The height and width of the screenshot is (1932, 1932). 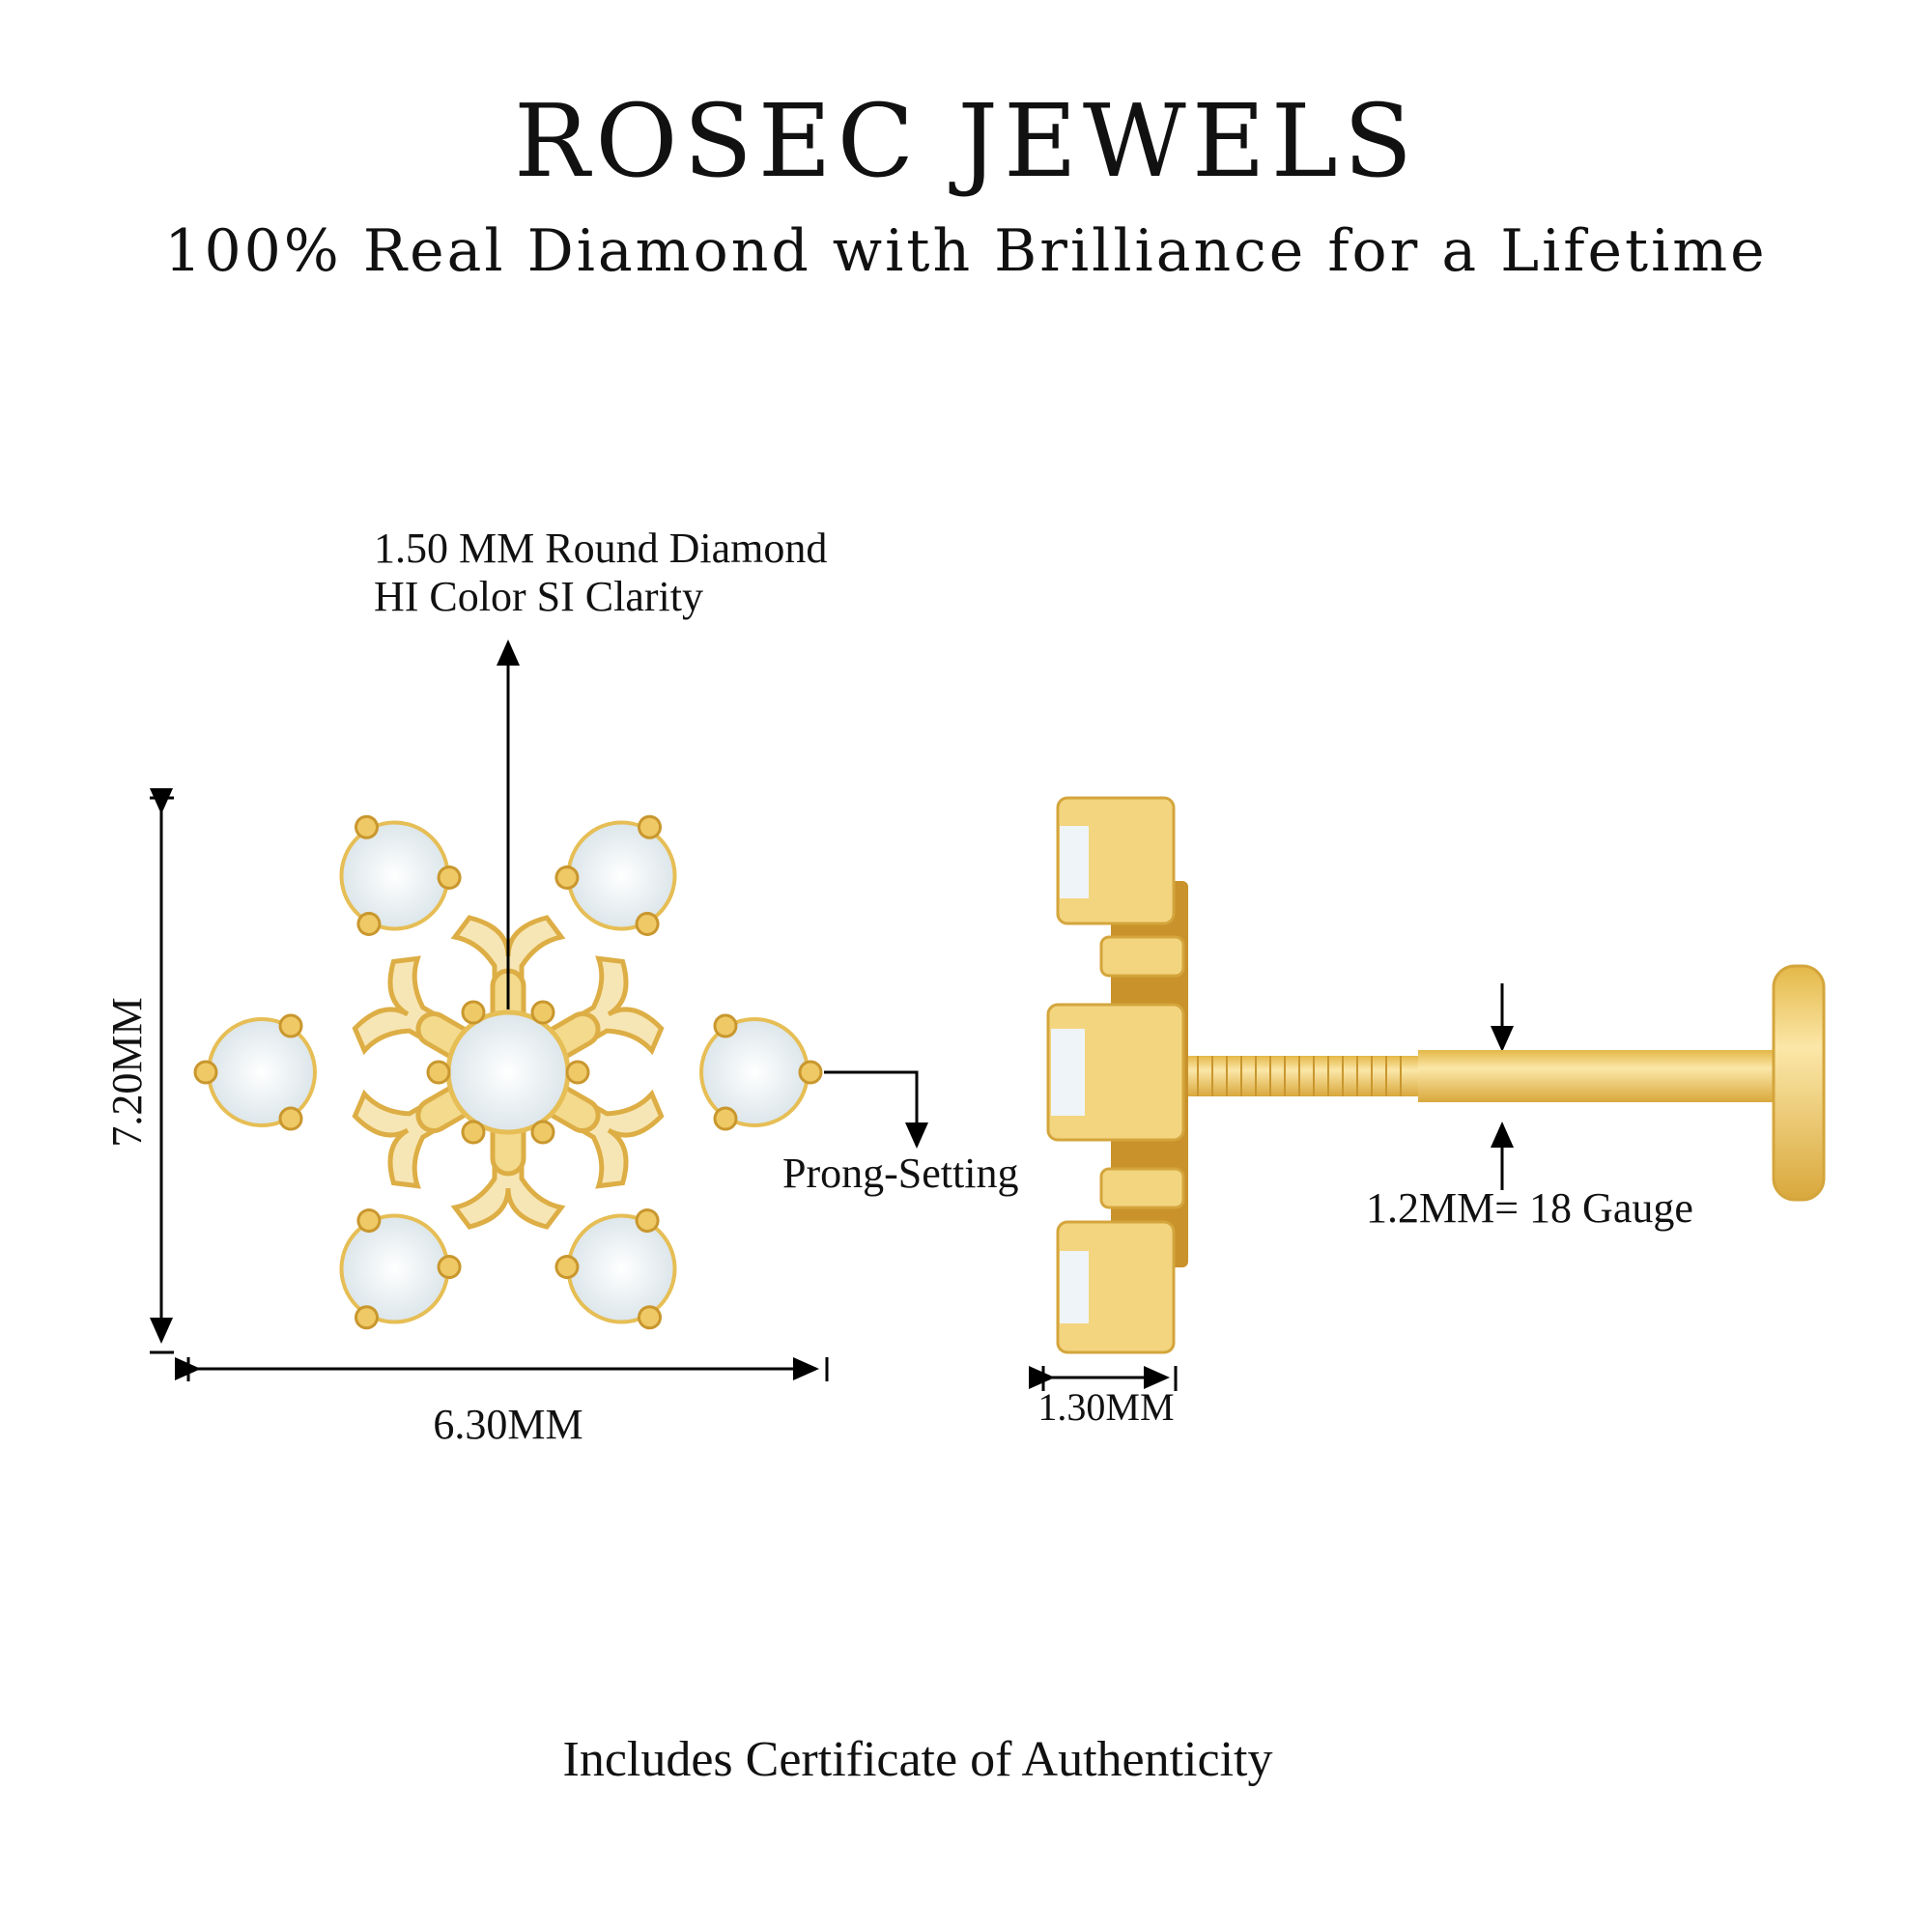 I want to click on snowflake-earring-front, so click(x=508, y=1072).